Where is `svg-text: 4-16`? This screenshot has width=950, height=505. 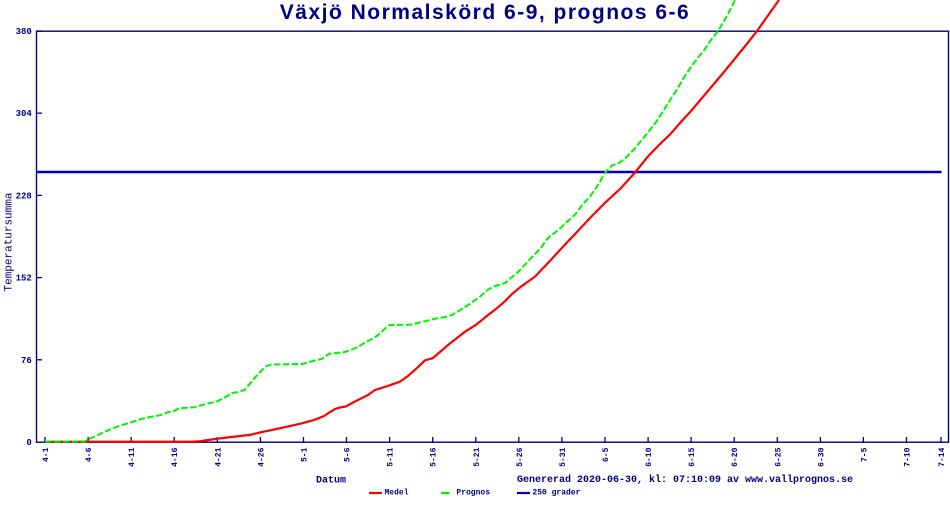
svg-text: 4-16 is located at coordinates (175, 456).